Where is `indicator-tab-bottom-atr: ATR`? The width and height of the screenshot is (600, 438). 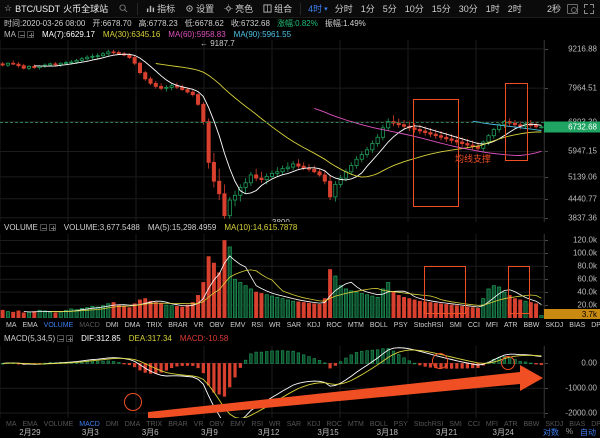
indicator-tab-bottom-atr: ATR is located at coordinates (510, 424).